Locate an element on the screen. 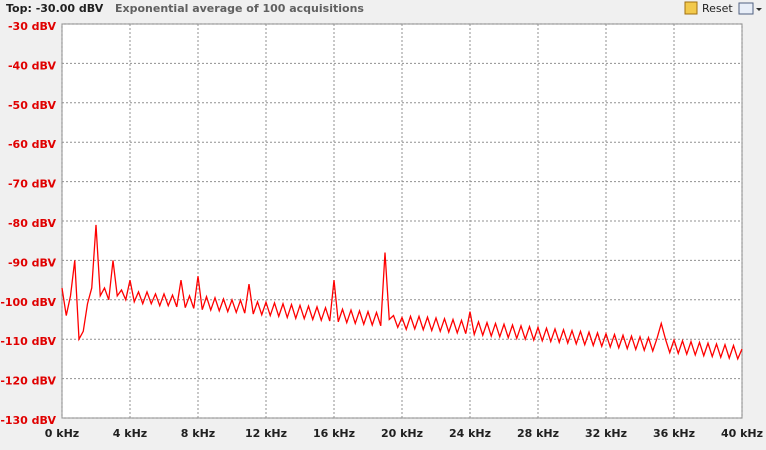 The width and height of the screenshot is (766, 450). x-tick-label: 12 kHz is located at coordinates (266, 433).